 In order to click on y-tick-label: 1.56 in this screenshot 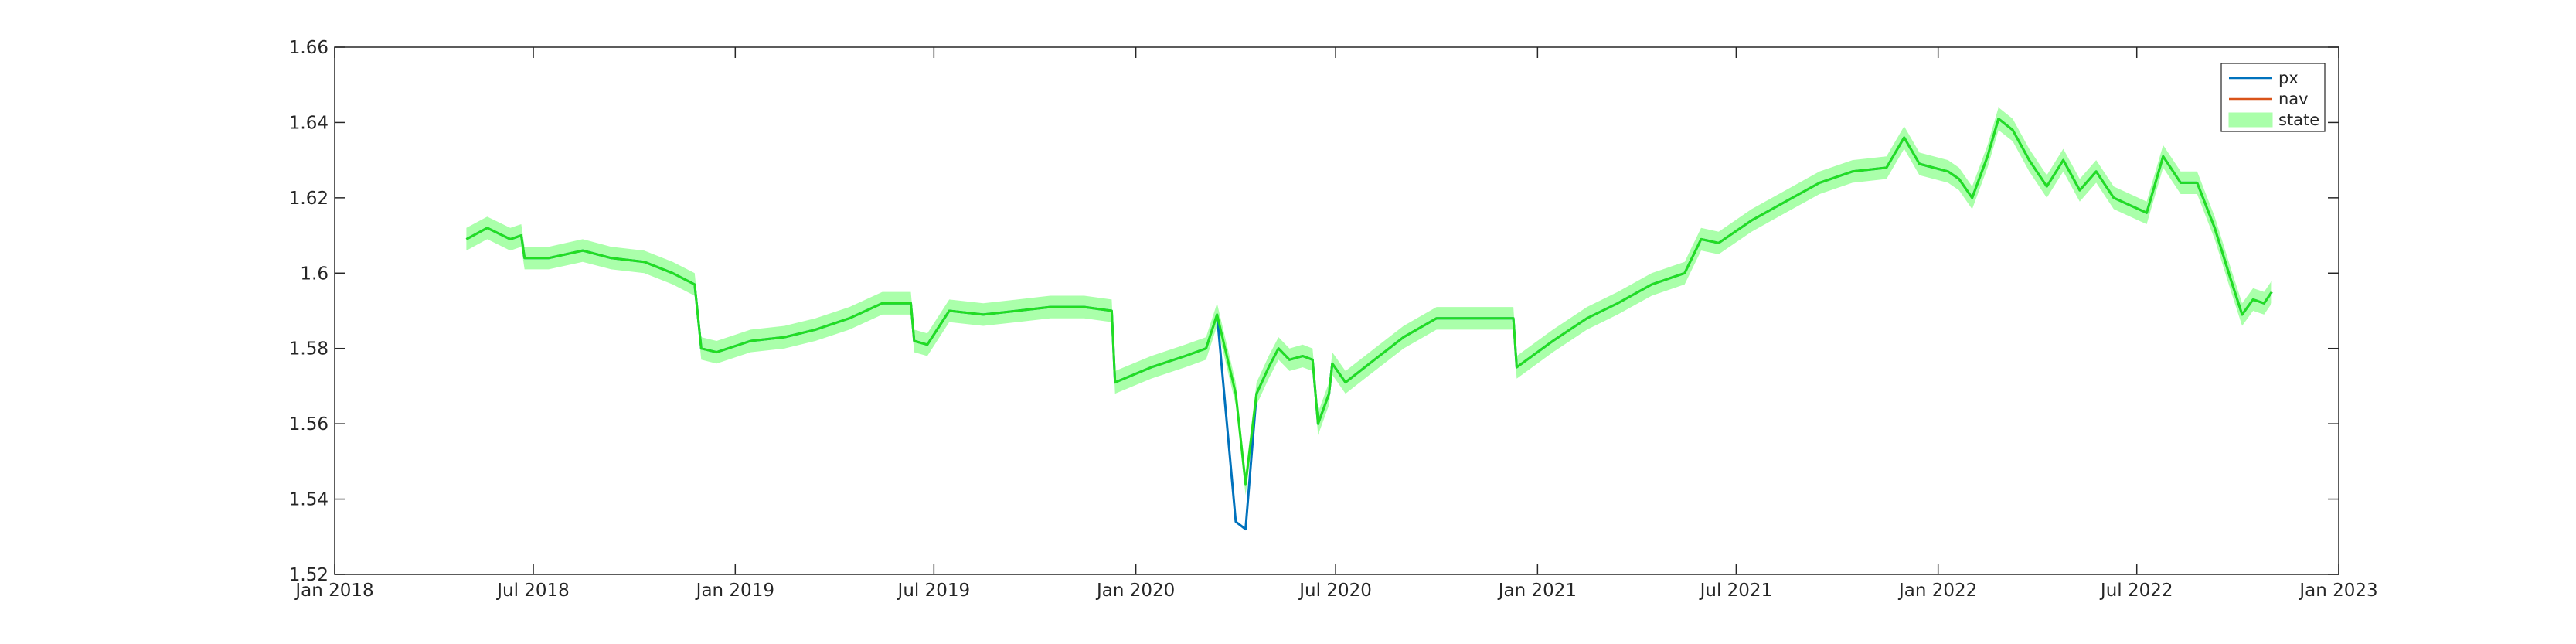, I will do `click(308, 424)`.